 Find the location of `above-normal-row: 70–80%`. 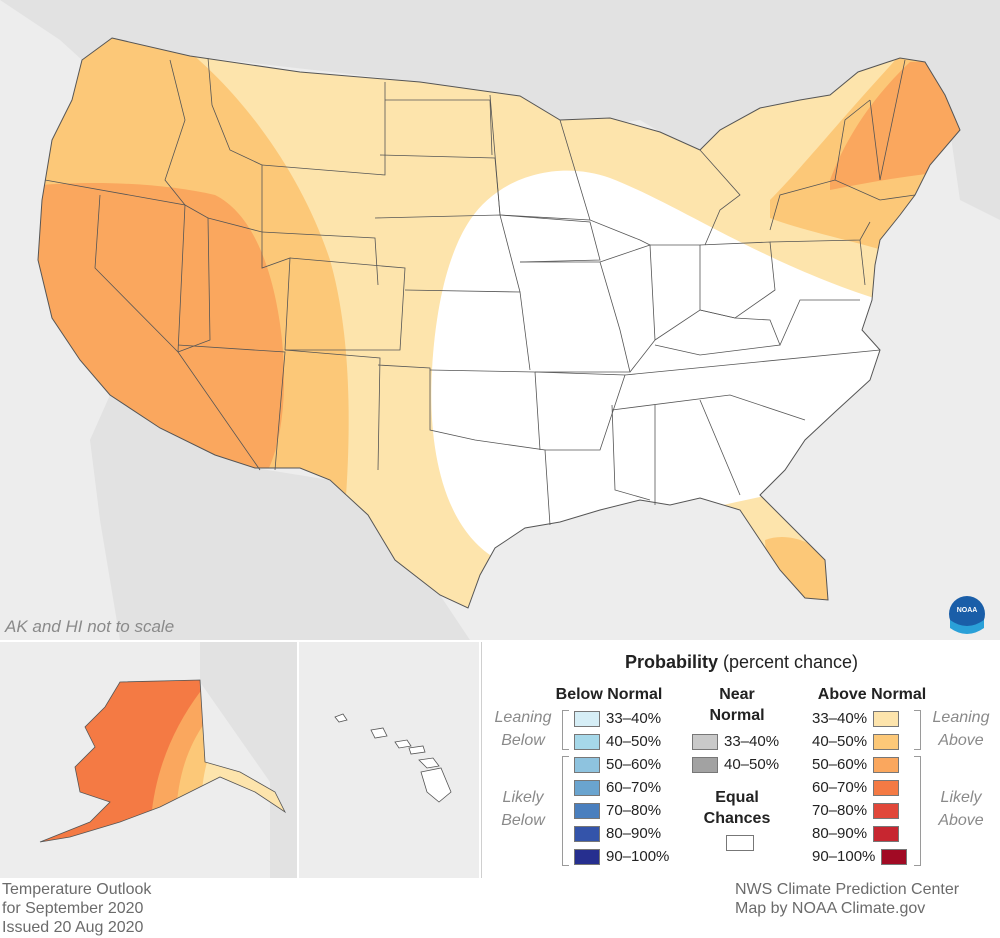

above-normal-row: 70–80% is located at coordinates (856, 811).